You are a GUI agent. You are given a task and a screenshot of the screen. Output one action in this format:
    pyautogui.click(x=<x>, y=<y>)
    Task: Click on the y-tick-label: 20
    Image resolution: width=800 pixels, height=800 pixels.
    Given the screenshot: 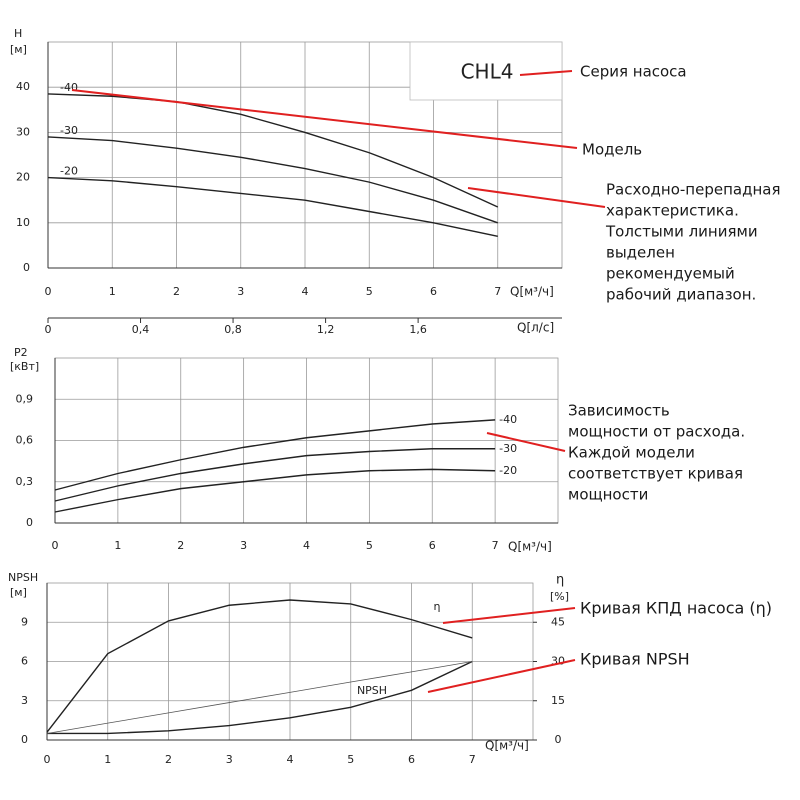 What is the action you would take?
    pyautogui.click(x=23, y=177)
    